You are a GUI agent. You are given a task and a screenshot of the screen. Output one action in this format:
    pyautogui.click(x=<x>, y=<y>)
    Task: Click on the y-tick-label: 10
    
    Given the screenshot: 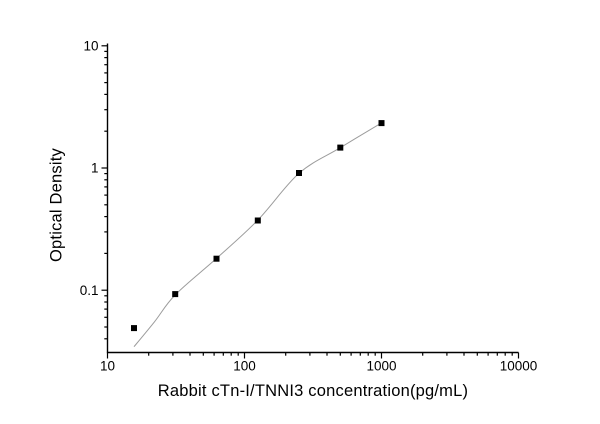 What is the action you would take?
    pyautogui.click(x=90, y=46)
    